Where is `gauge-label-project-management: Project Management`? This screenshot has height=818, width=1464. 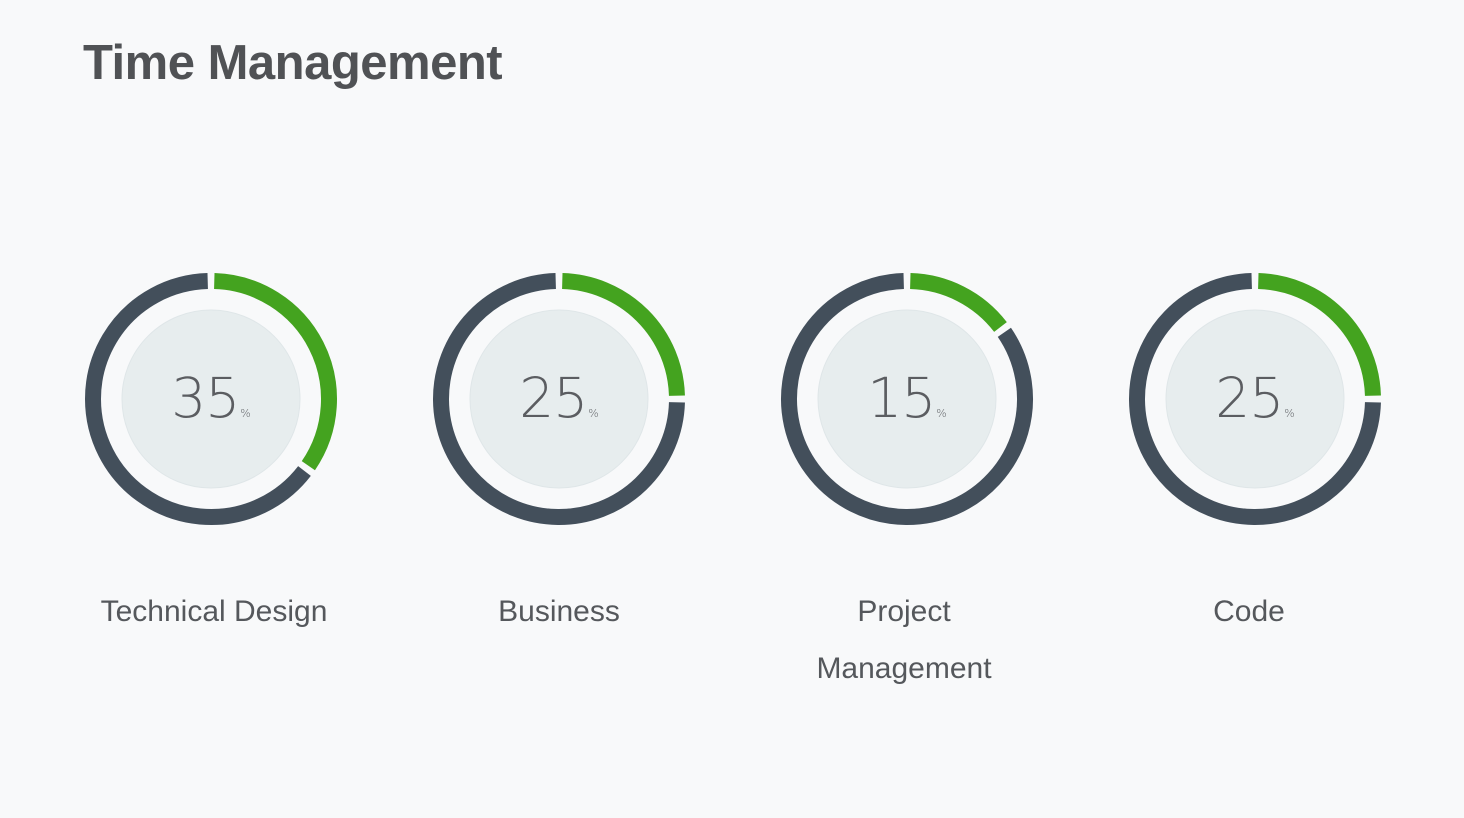
gauge-label-project-management: Project Management is located at coordinates (904, 640).